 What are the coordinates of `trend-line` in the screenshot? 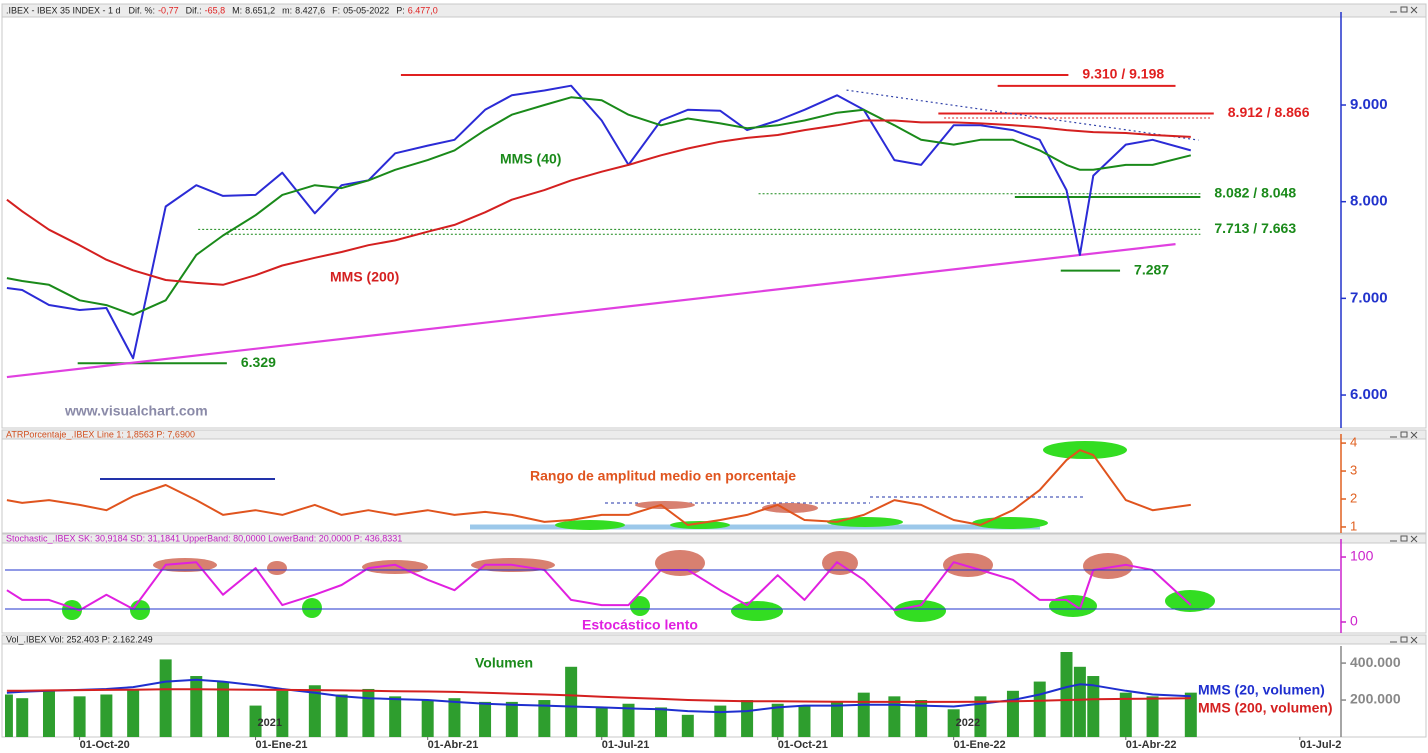 It's located at (1022, 115).